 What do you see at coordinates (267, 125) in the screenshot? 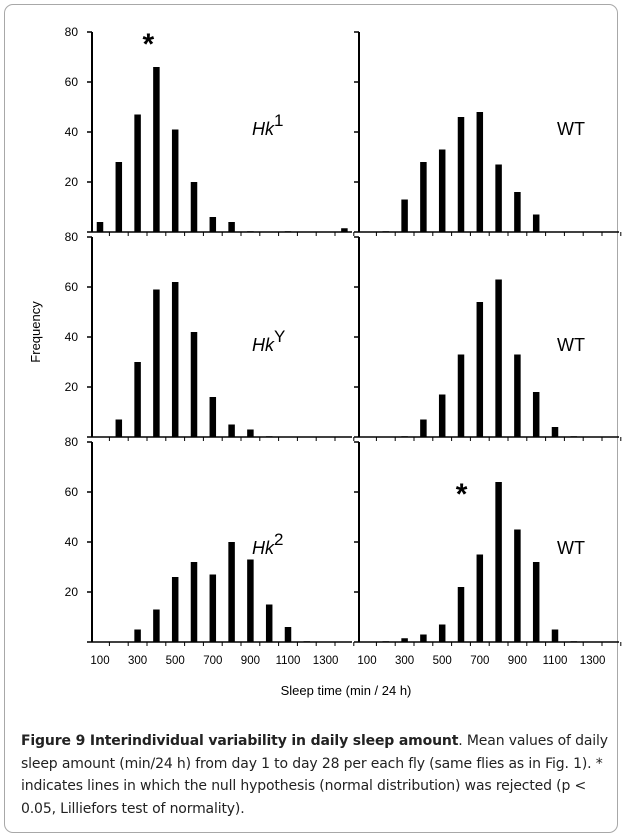
I see `panel-label: Hk1` at bounding box center [267, 125].